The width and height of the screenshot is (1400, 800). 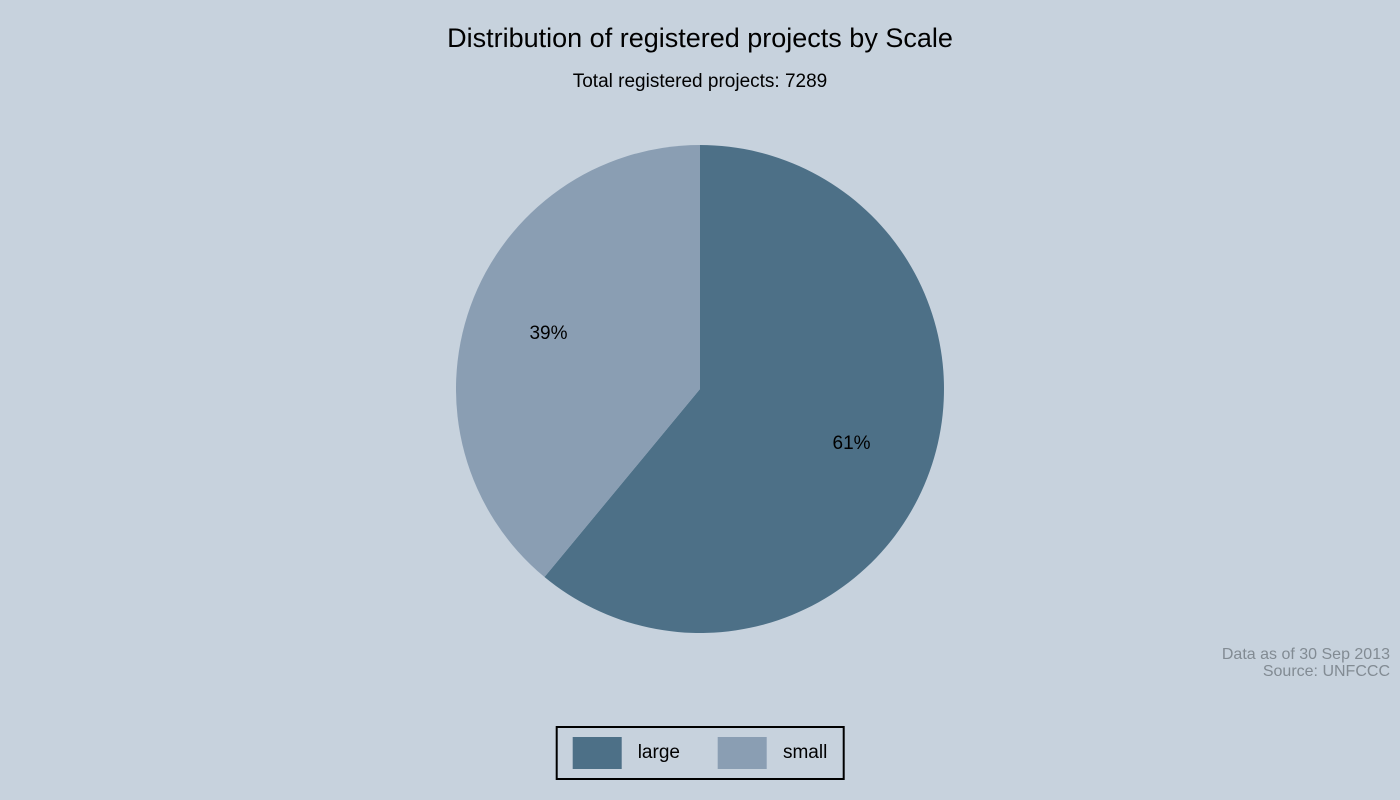 I want to click on slice-label: 39%, so click(x=548, y=334).